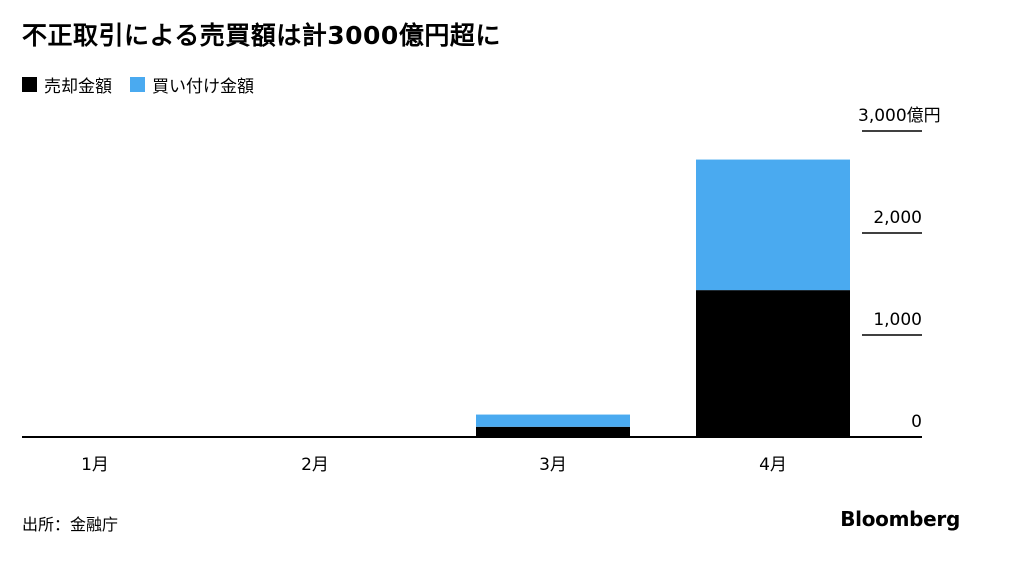 Image resolution: width=1024 pixels, height=568 pixels. What do you see at coordinates (897, 320) in the screenshot?
I see `y-tick-label-1000: 1,000` at bounding box center [897, 320].